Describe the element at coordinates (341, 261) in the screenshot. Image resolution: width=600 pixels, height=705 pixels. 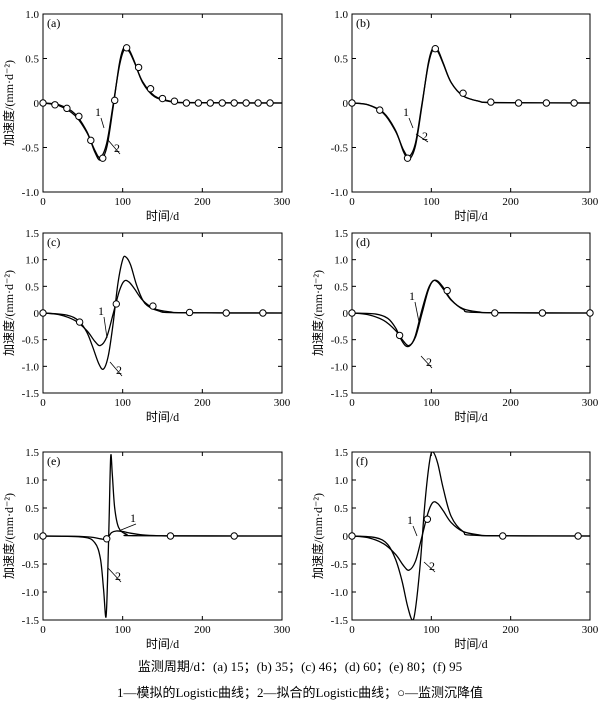
I see `y-tick-label: 1.0` at that location.